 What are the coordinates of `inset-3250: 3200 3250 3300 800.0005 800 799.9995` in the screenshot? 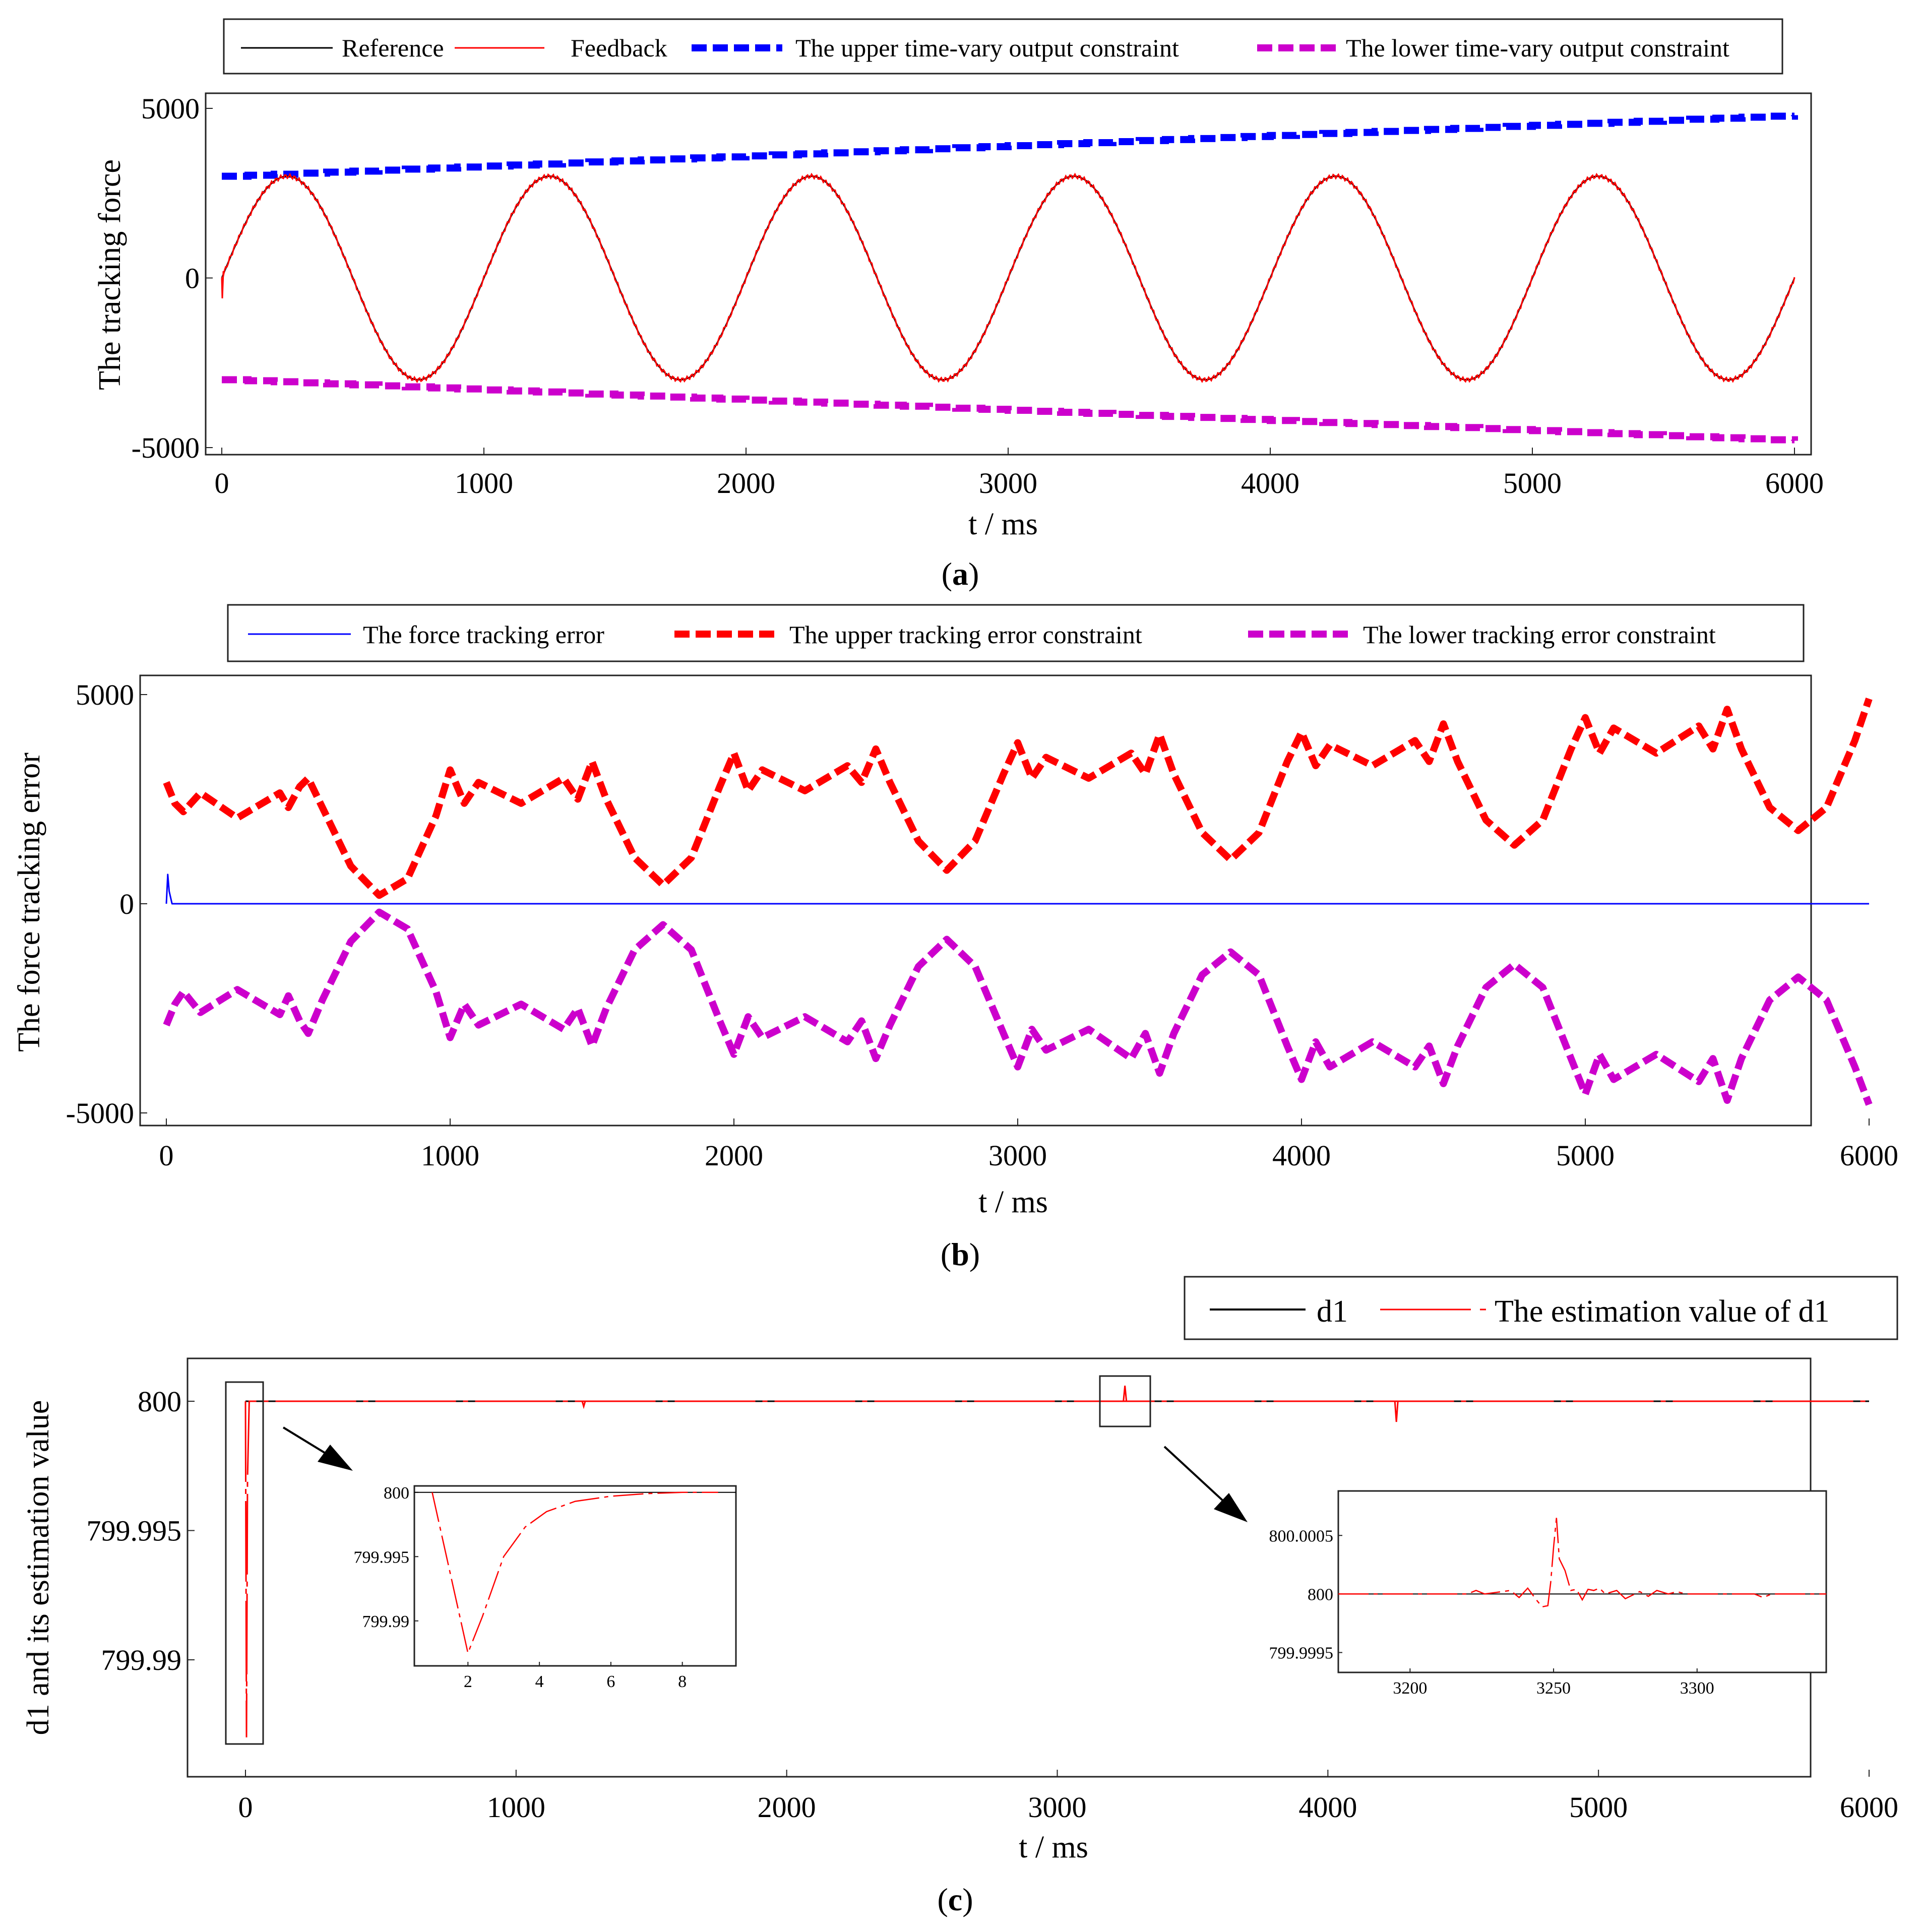 It's located at (1547, 1608).